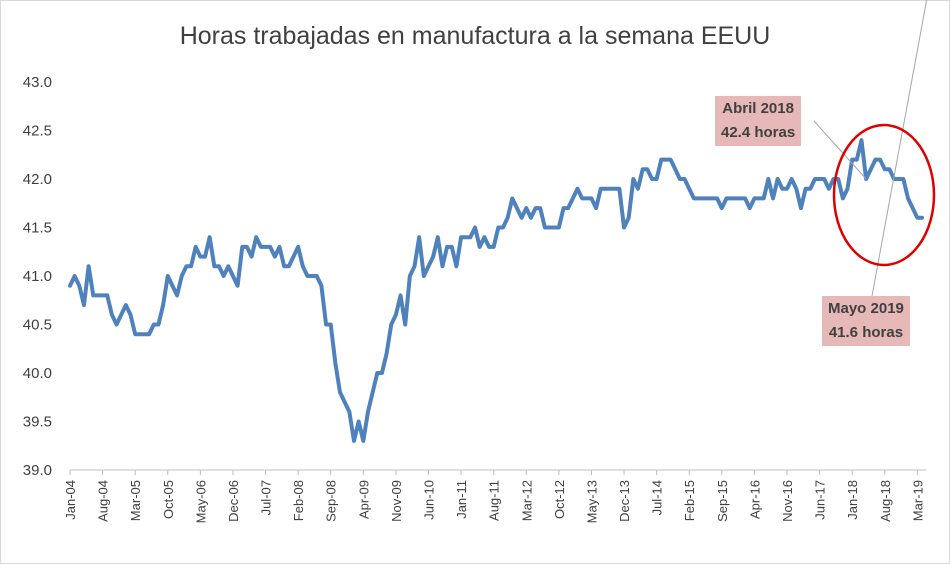  What do you see at coordinates (917, 500) in the screenshot?
I see `x-tick-label: Mar-19` at bounding box center [917, 500].